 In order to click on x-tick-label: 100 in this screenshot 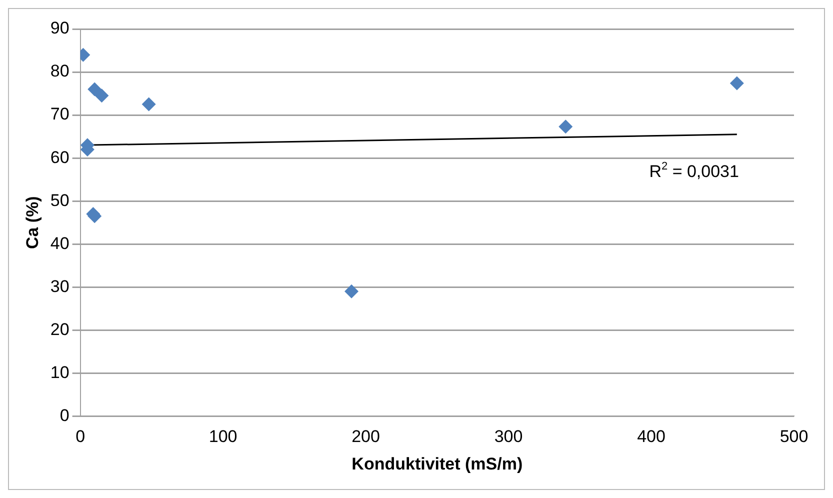, I will do `click(223, 436)`.